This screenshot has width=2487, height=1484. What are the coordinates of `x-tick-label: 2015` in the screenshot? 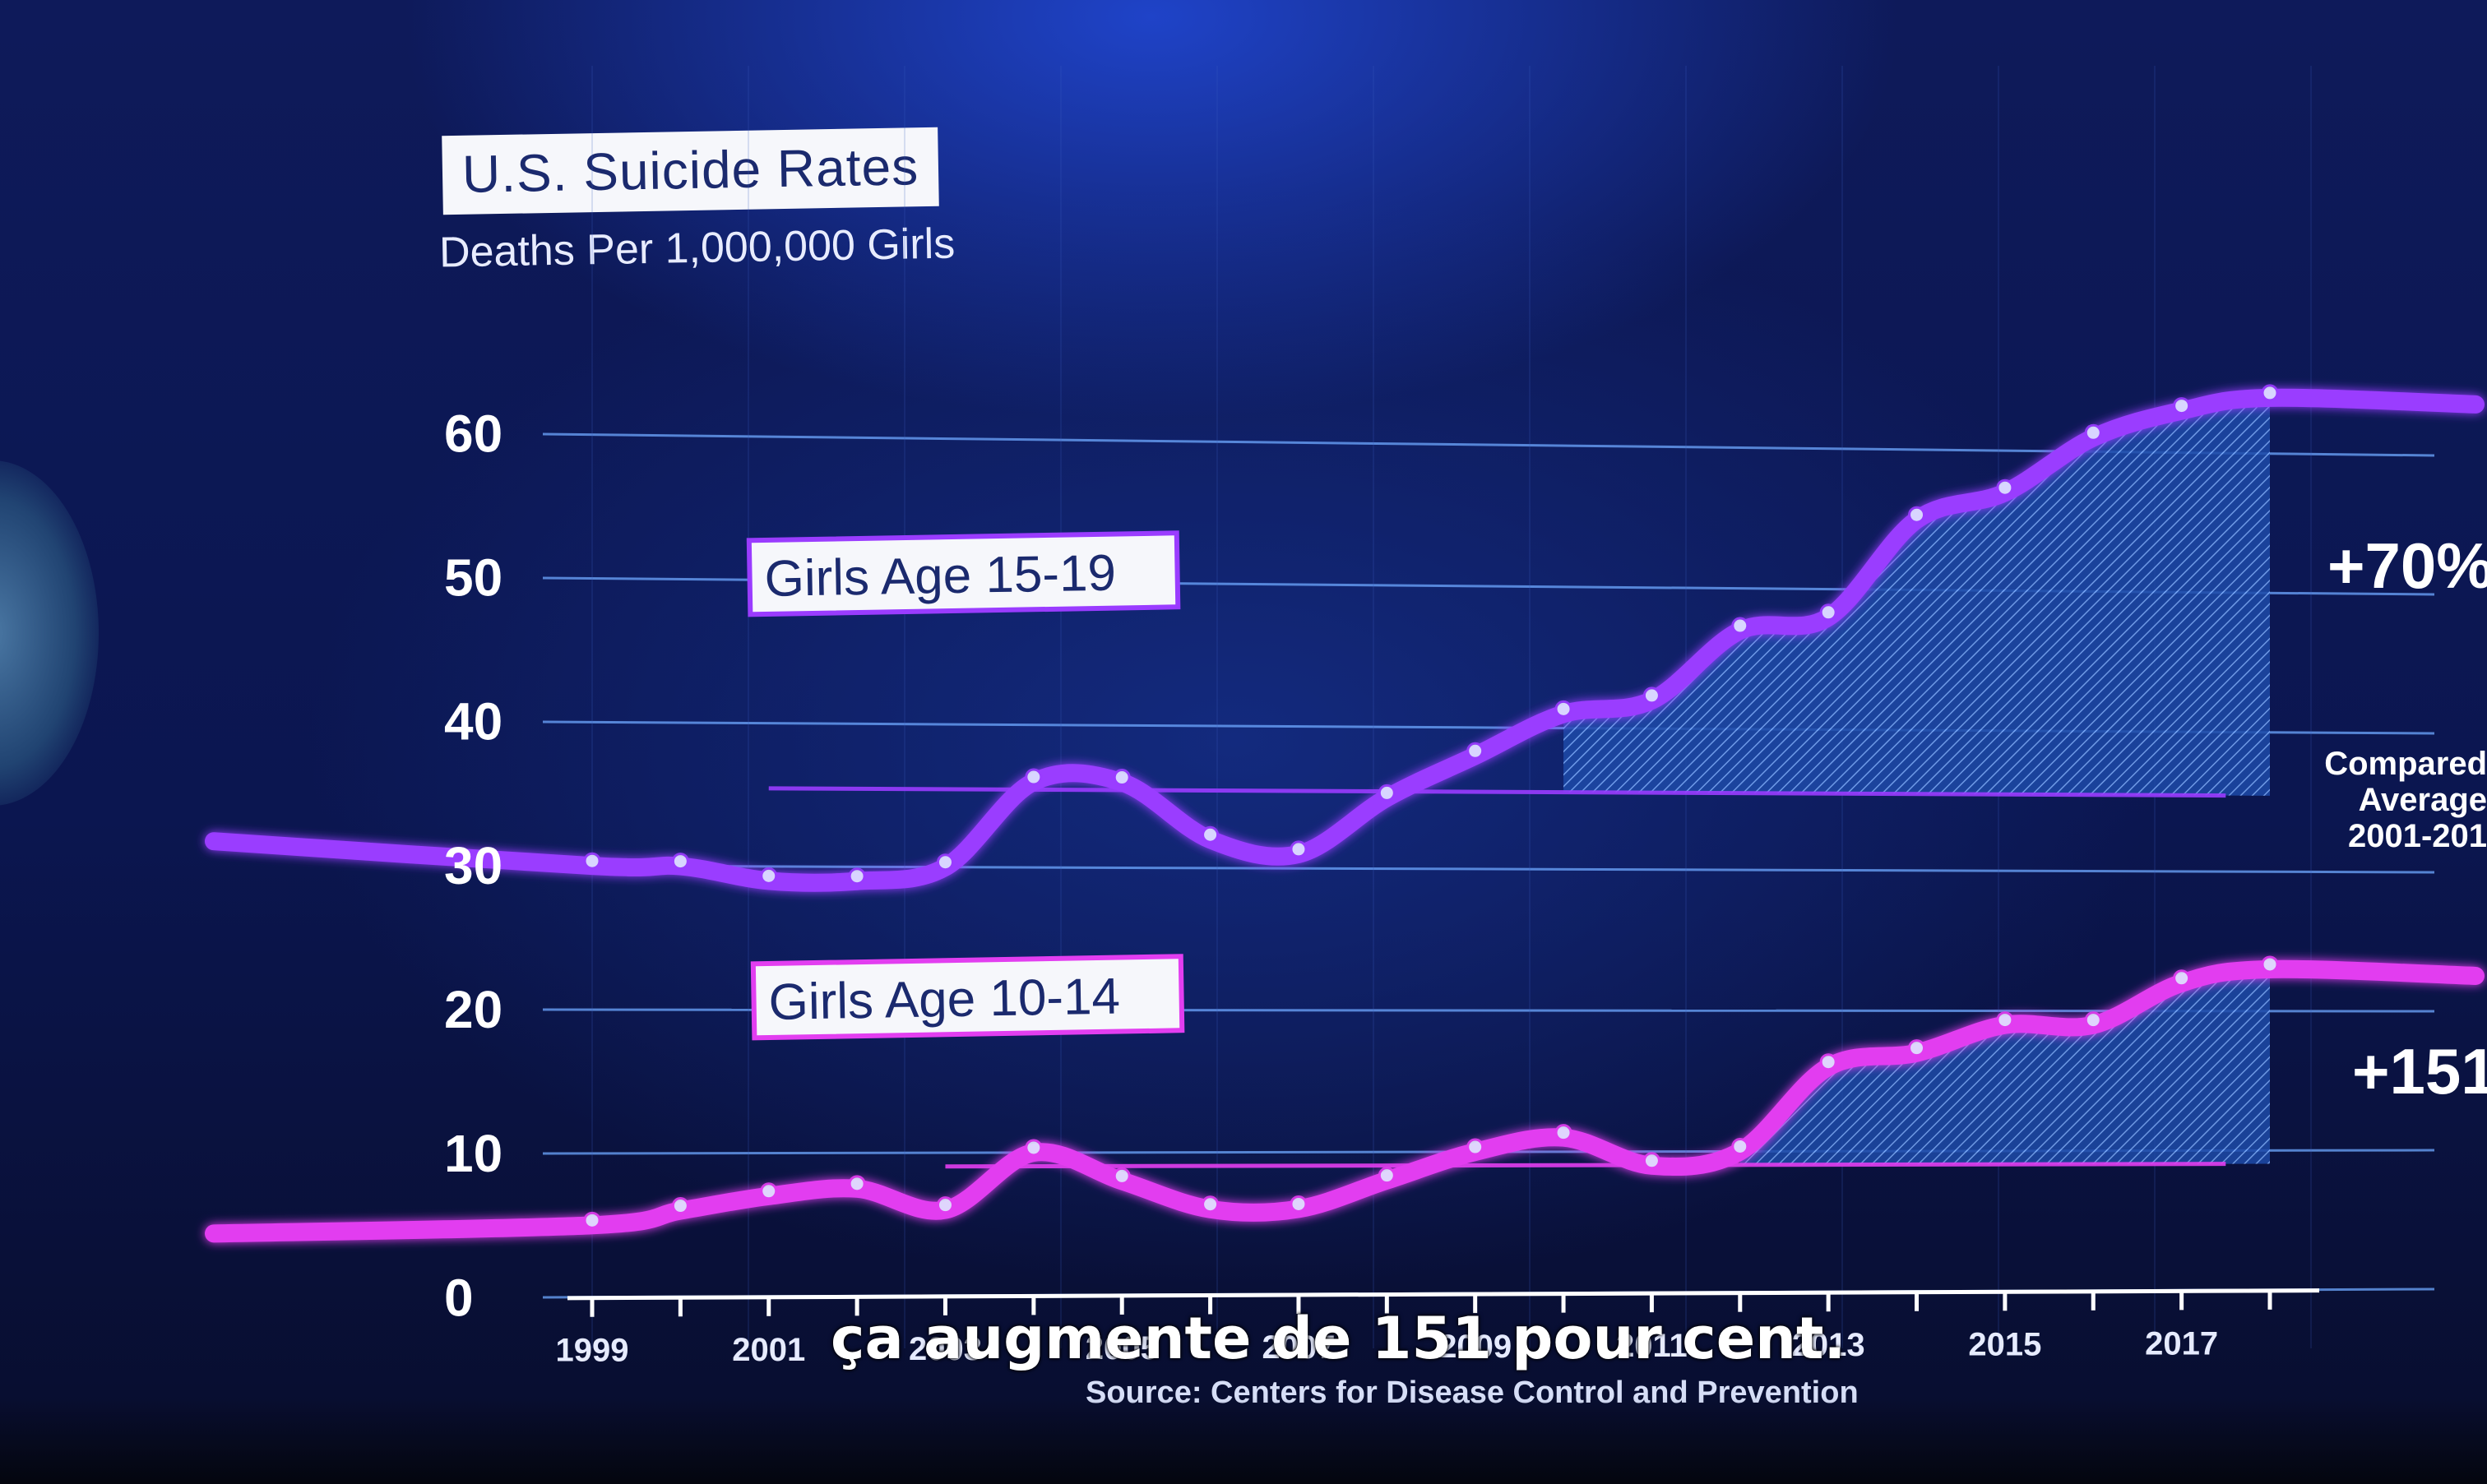 It's located at (2004, 1344).